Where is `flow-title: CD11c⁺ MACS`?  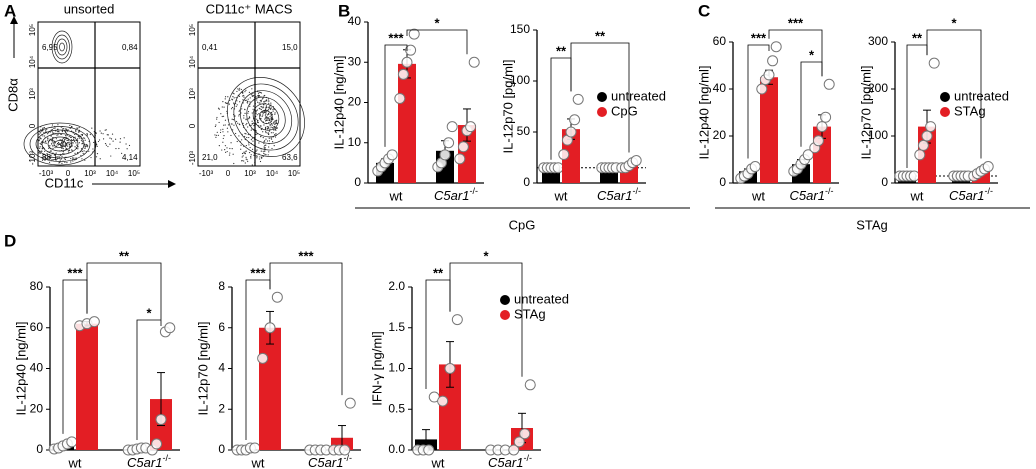 flow-title: CD11c⁺ MACS is located at coordinates (249, 8).